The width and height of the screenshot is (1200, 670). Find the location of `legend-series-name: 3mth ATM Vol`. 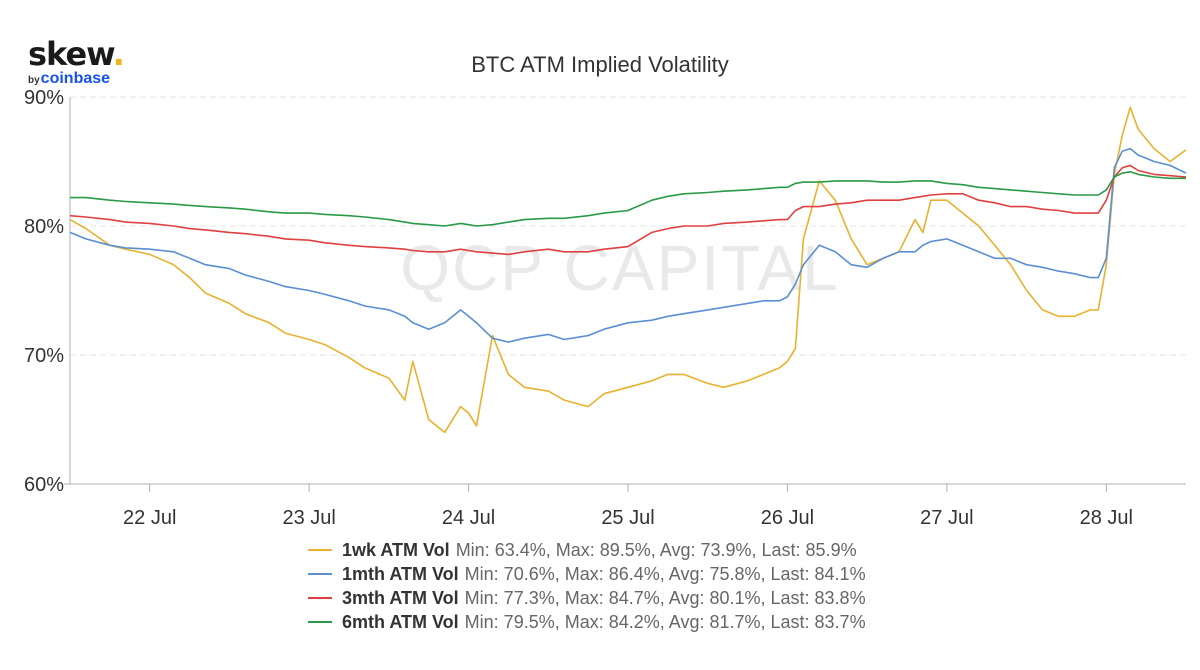

legend-series-name: 3mth ATM Vol is located at coordinates (400, 597).